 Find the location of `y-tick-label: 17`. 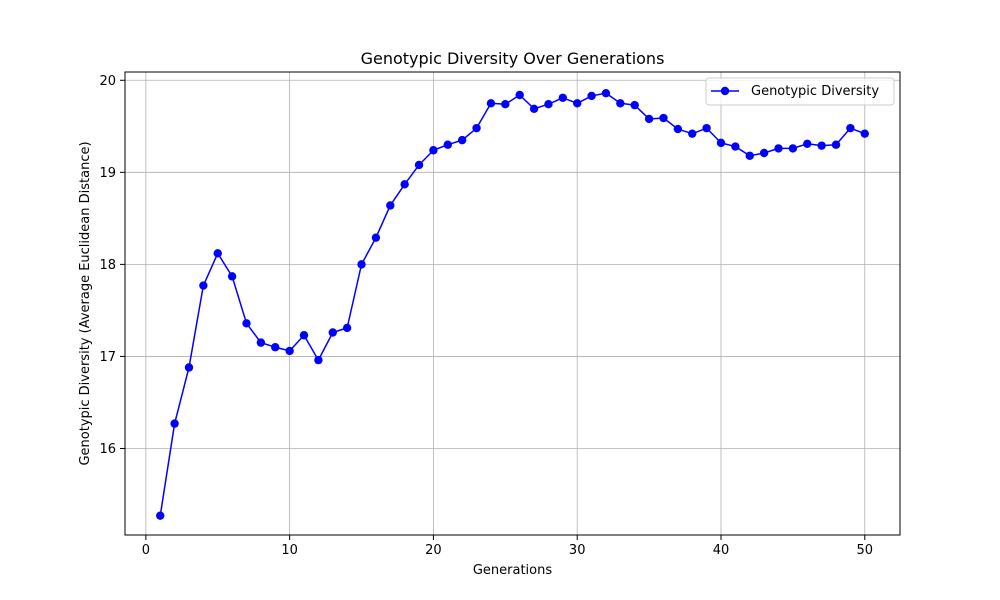

y-tick-label: 17 is located at coordinates (107, 357).